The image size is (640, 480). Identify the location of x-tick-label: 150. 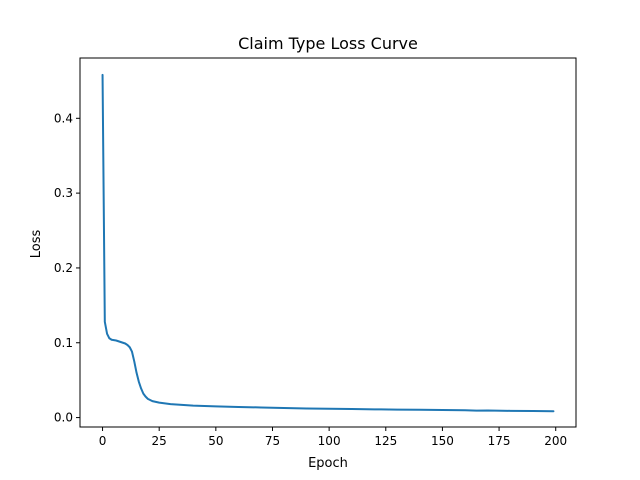
(442, 441).